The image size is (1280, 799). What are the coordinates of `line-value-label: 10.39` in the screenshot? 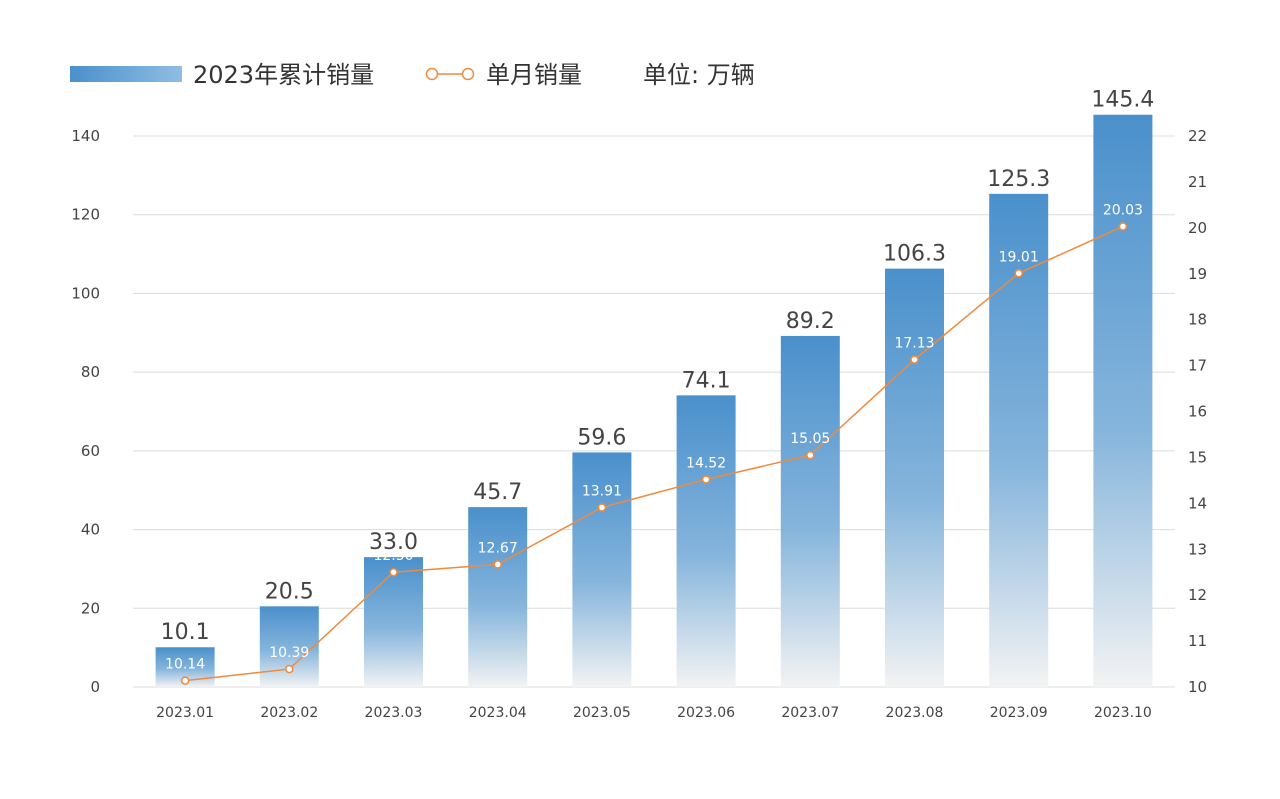 It's located at (289, 653).